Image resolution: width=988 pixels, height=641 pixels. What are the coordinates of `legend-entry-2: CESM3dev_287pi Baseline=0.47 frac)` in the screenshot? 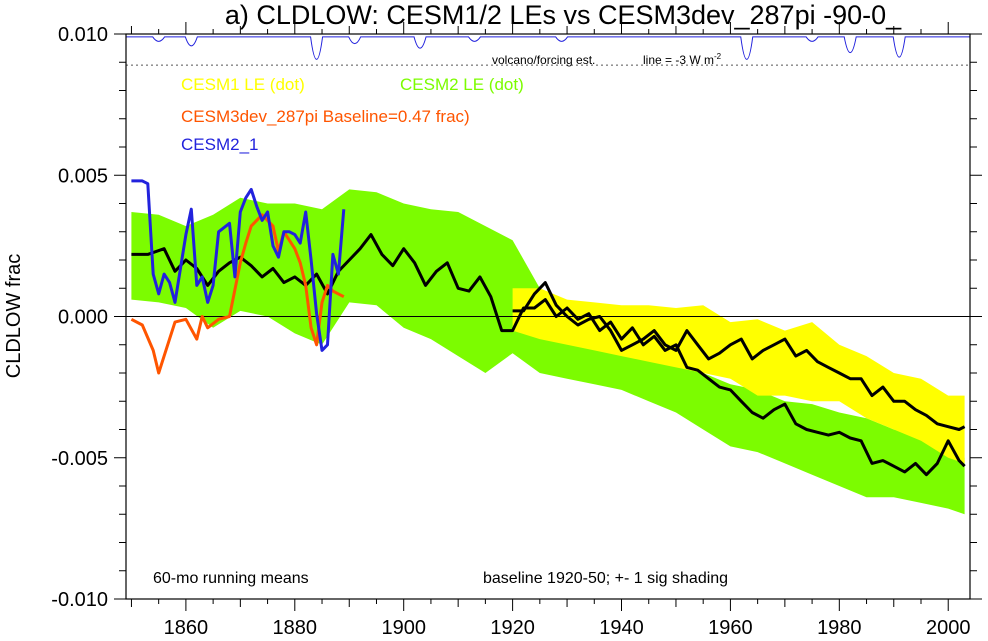 It's located at (325, 116).